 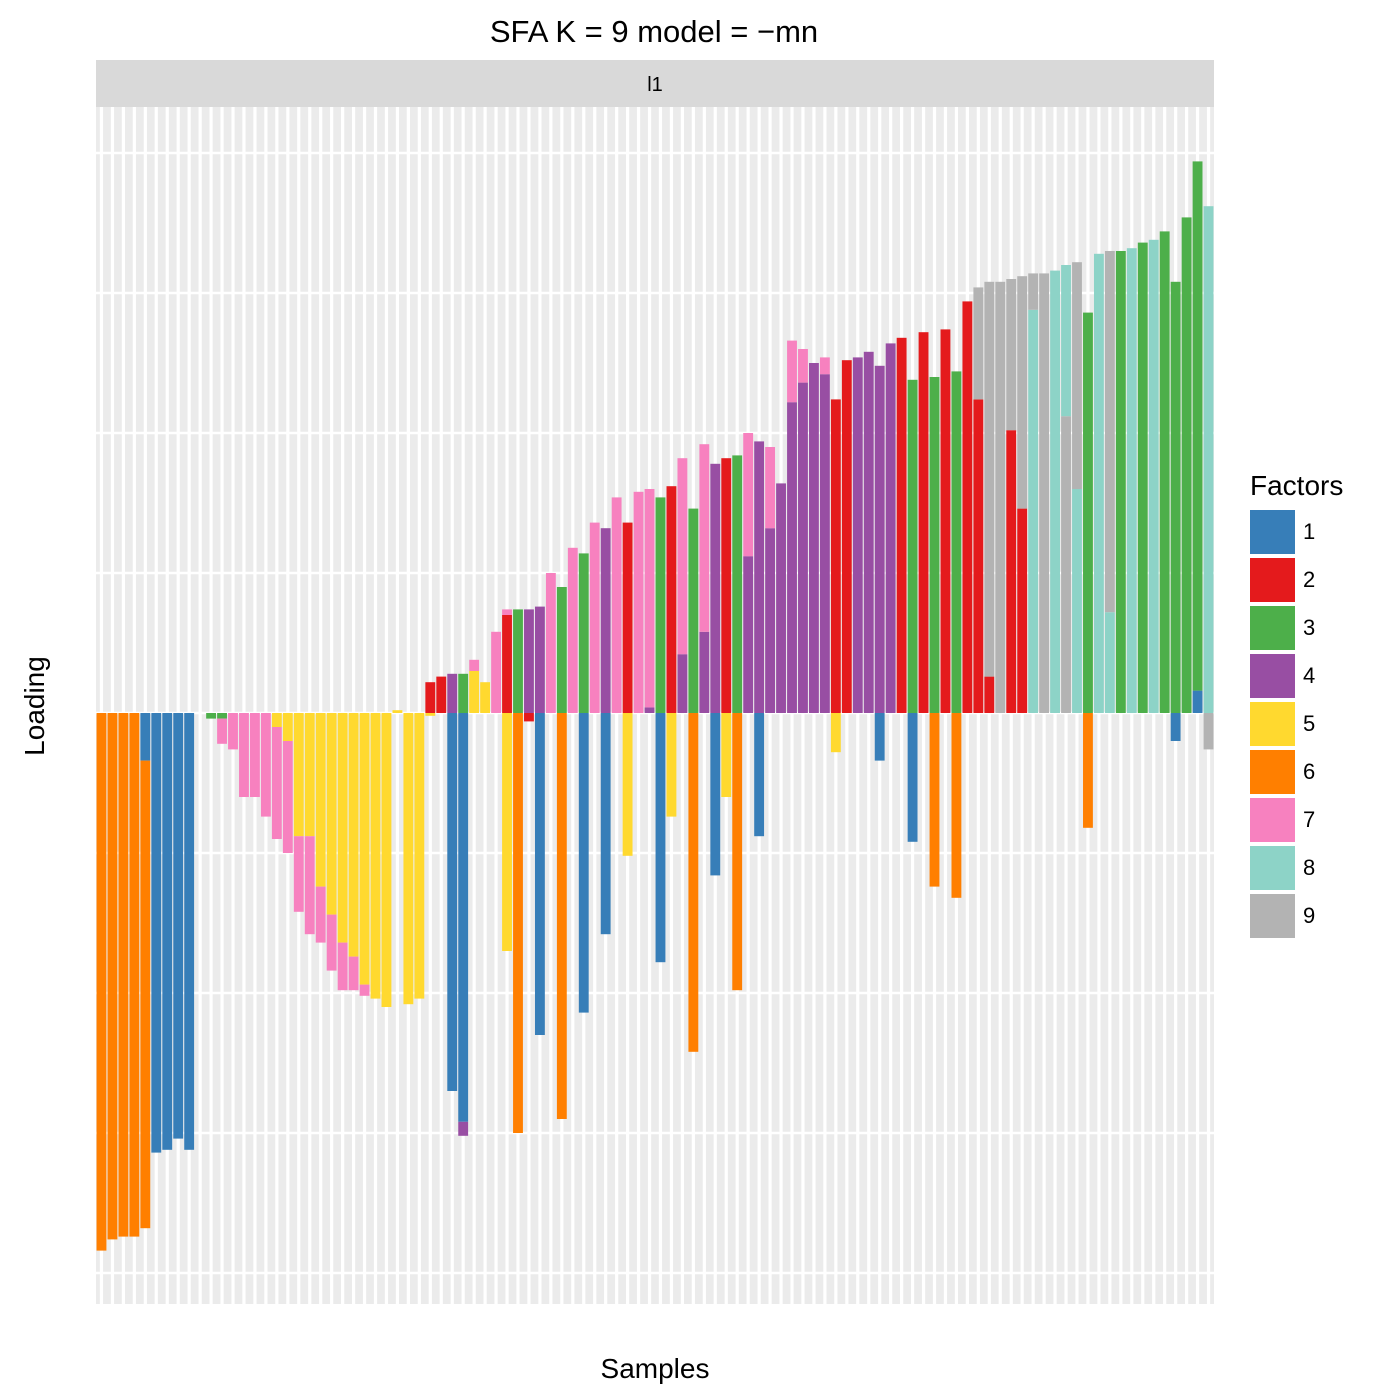 I want to click on legend-keys: 1 2 3 4 5 6 7 8 9, so click(x=1282, y=724).